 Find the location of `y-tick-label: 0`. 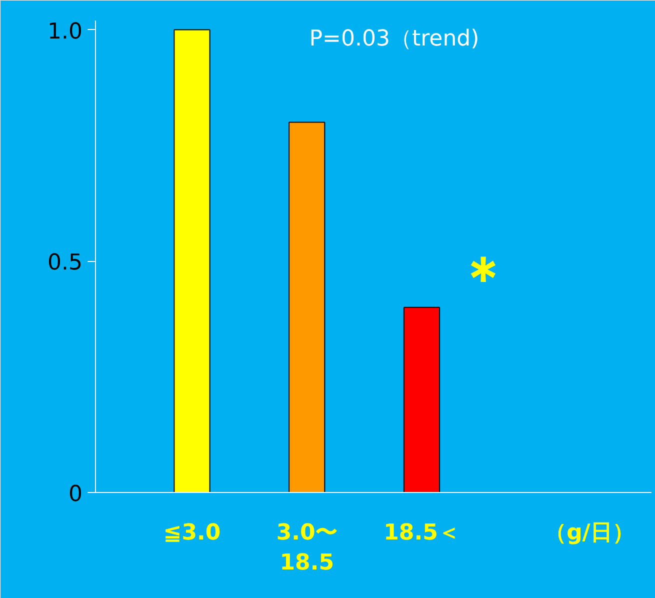

y-tick-label: 0 is located at coordinates (75, 494).